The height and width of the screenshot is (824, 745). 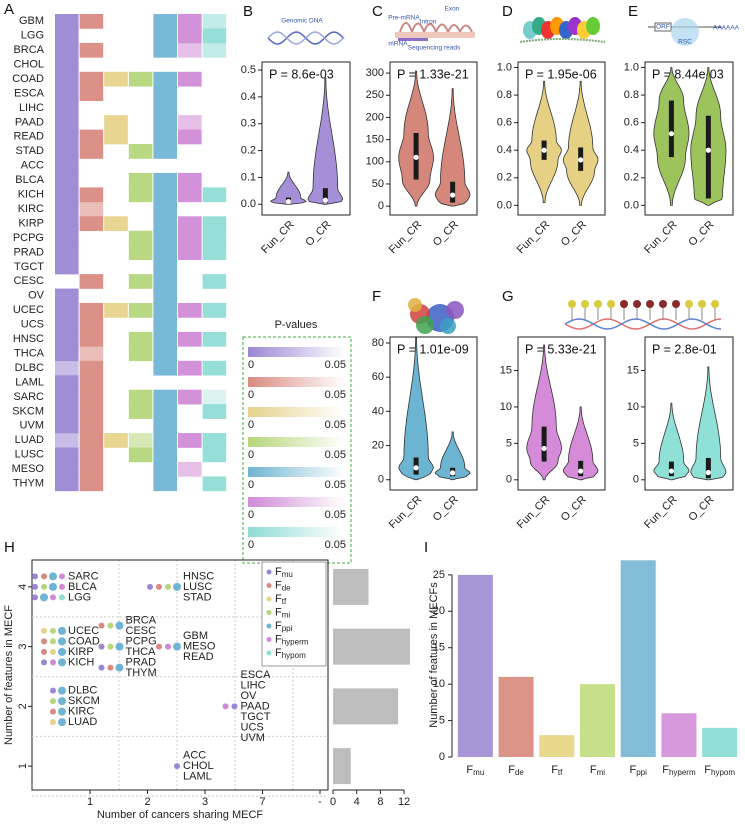 I want to click on row-label: STAD, so click(x=29, y=151).